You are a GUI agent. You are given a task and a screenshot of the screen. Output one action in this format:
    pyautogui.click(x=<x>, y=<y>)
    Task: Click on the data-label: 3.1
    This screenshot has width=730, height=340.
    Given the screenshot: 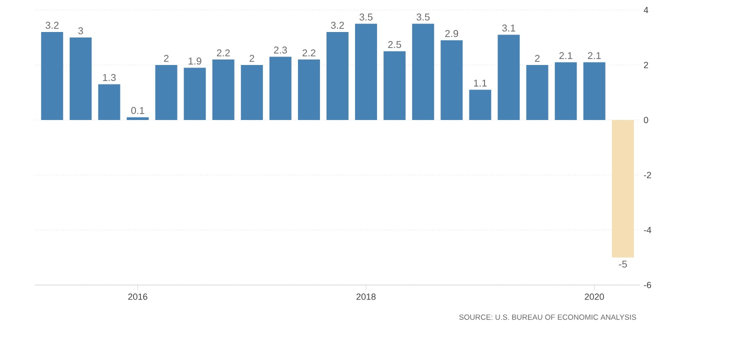 What is the action you would take?
    pyautogui.click(x=509, y=28)
    